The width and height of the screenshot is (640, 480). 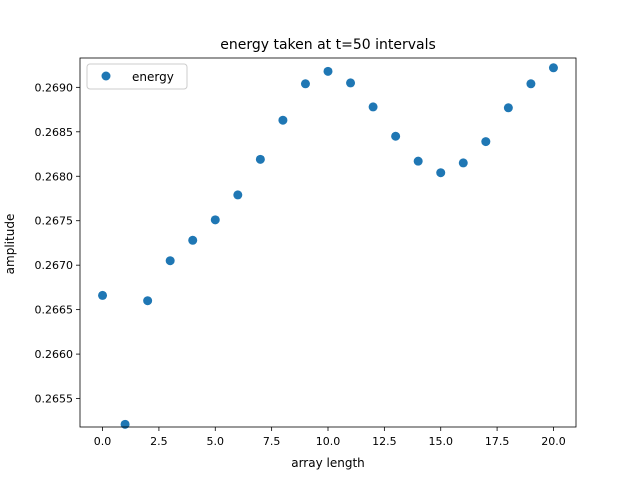 What do you see at coordinates (54, 354) in the screenshot?
I see `y-tick-label: 0.2660` at bounding box center [54, 354].